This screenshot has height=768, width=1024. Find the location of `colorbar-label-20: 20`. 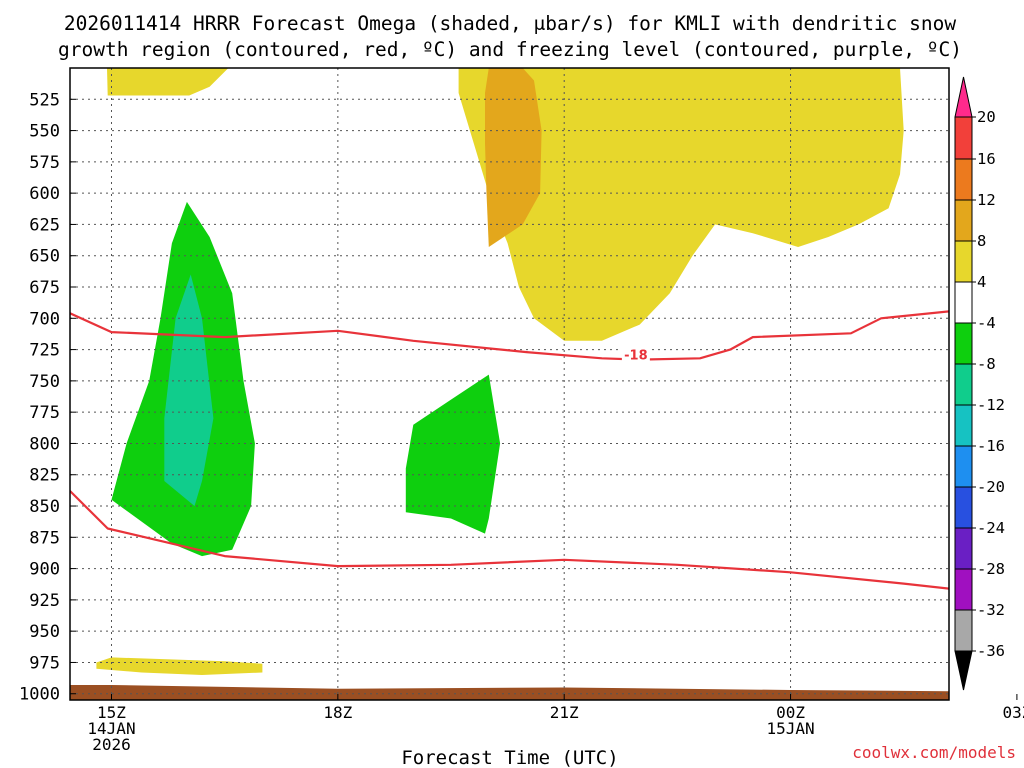

colorbar-label-20: 20 is located at coordinates (986, 117).